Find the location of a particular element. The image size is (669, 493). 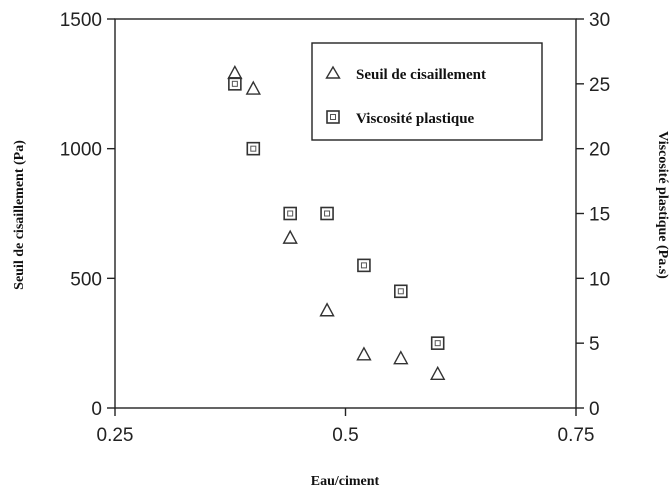

legend-triangle-marker is located at coordinates (333, 72).